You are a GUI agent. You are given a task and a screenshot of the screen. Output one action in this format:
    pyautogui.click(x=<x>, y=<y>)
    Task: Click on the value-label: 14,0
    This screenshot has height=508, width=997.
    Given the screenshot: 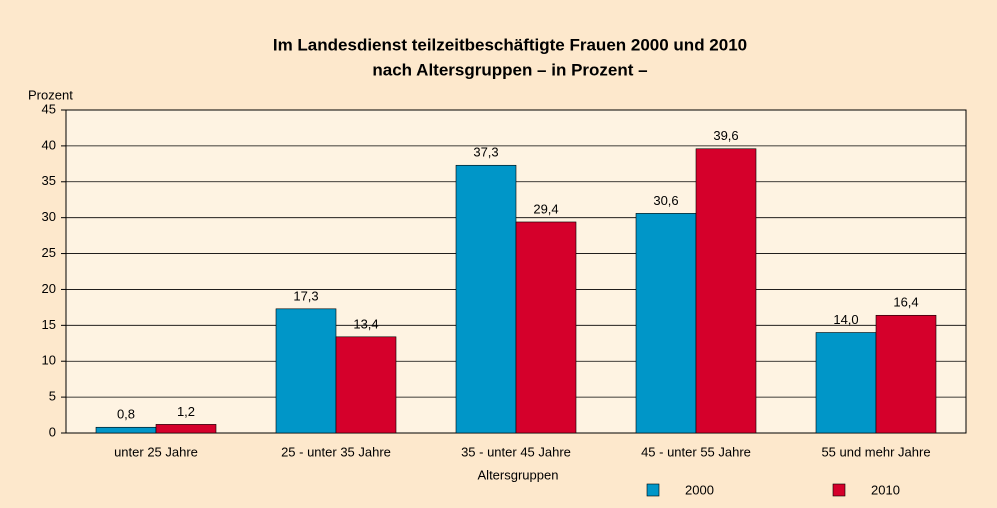 What is the action you would take?
    pyautogui.click(x=845, y=319)
    